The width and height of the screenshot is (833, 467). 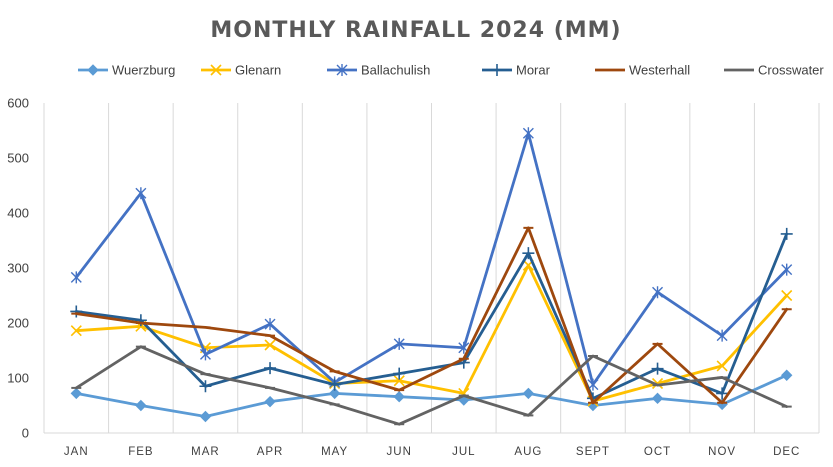 I want to click on x-tick-label: APR, so click(x=270, y=452).